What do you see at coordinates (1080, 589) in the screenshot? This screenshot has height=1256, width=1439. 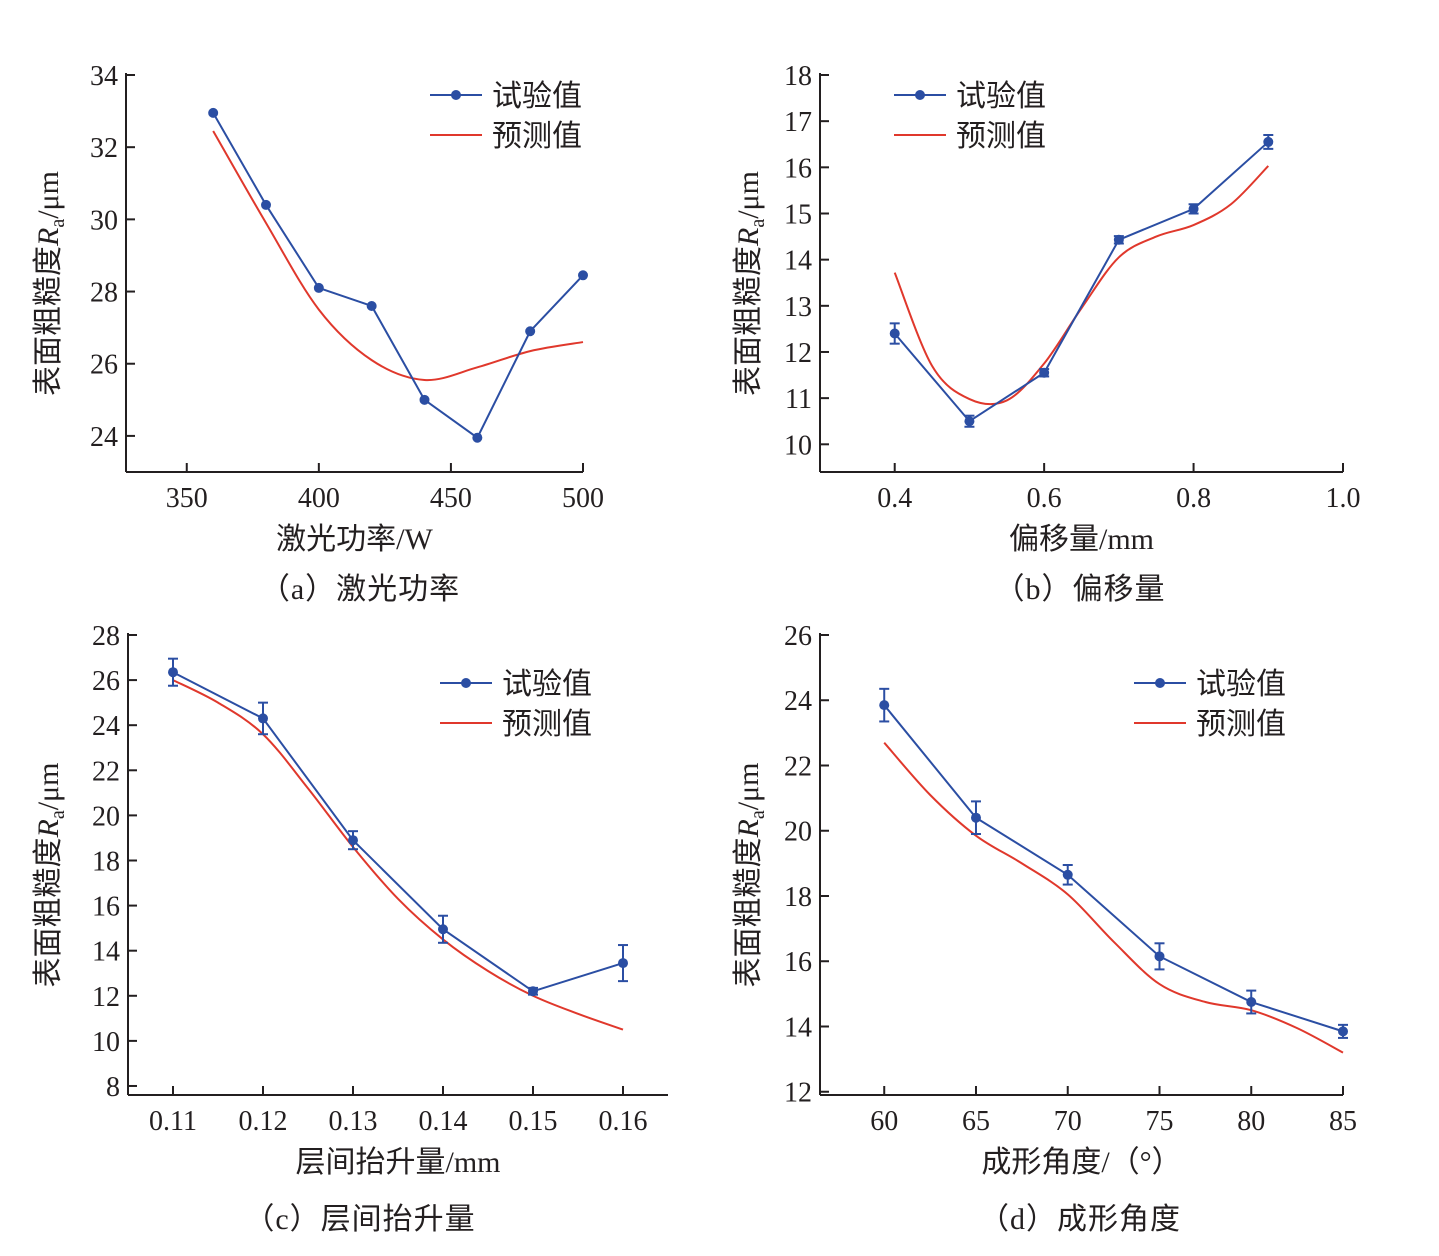 I see `chart-caption-b: （b）偏移量` at bounding box center [1080, 589].